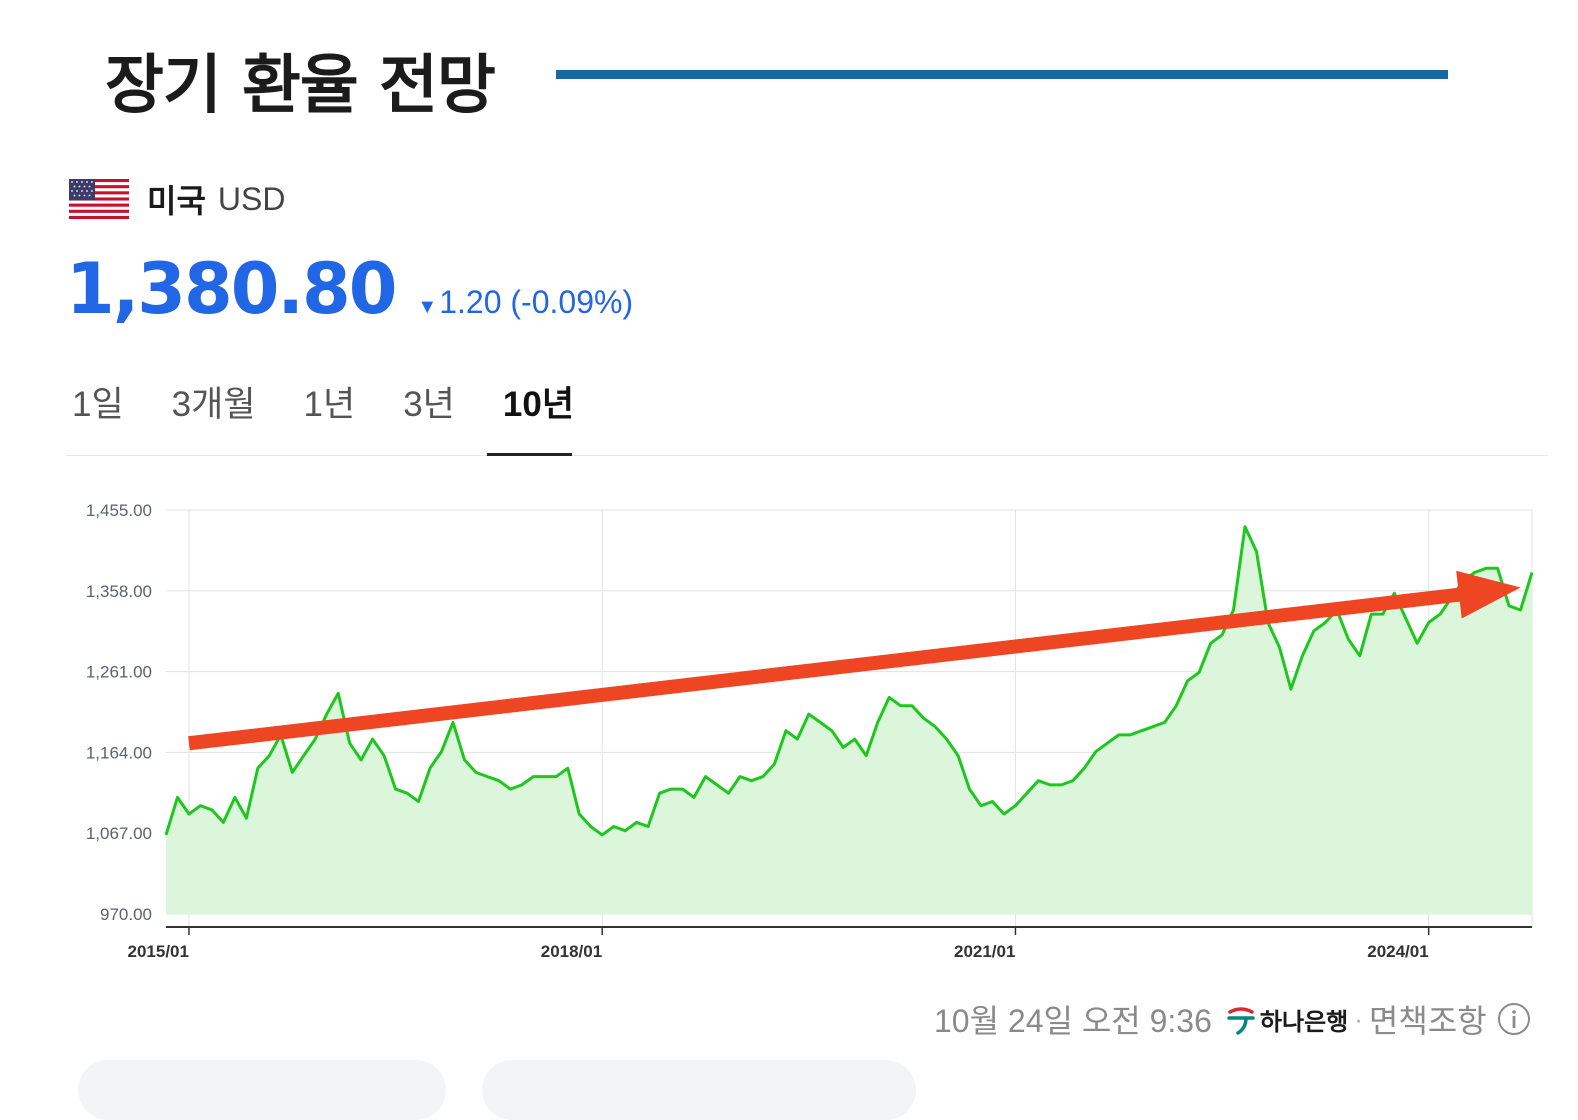 Image resolution: width=1578 pixels, height=1120 pixels. I want to click on tabs-divider, so click(807, 455).